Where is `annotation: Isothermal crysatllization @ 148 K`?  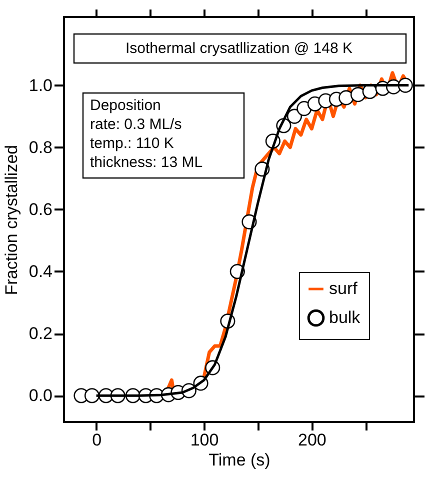
annotation: Isothermal crysatllization @ 148 K is located at coordinates (239, 48).